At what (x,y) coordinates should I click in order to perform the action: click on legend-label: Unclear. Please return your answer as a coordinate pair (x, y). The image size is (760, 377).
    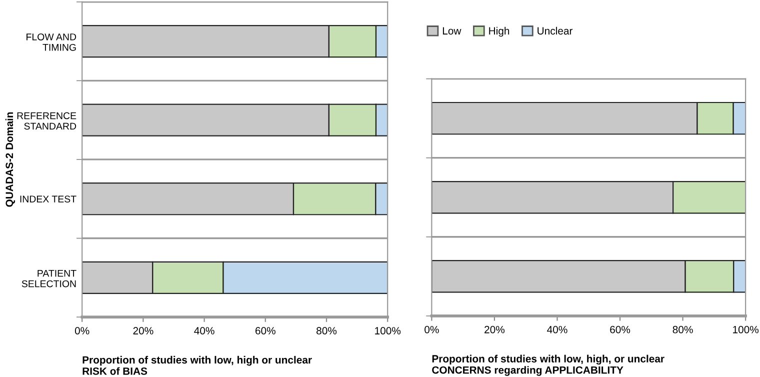
    Looking at the image, I should click on (555, 30).